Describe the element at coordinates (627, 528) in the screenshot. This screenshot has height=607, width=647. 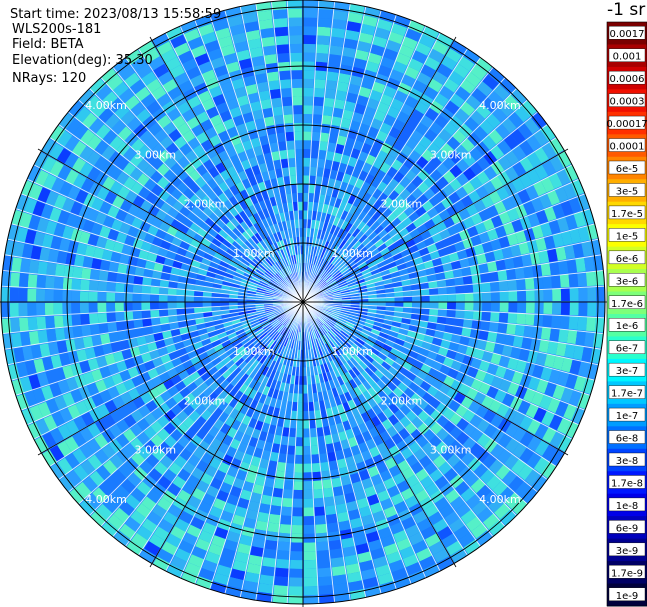
I see `colorbar-tick-label: 6e-9` at that location.